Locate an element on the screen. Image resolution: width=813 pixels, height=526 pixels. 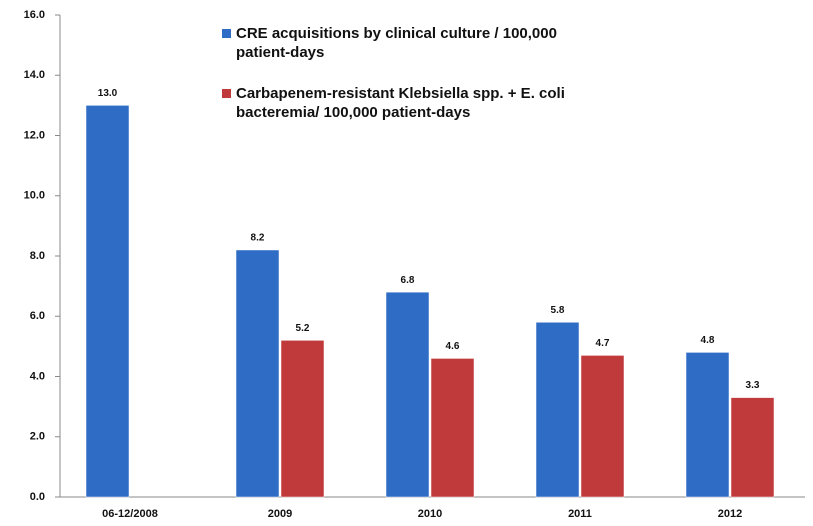
value-label: 13.0 is located at coordinates (108, 93).